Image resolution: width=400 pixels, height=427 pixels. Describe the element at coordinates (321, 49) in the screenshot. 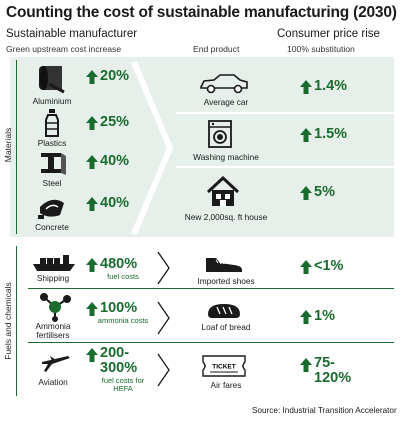

I see `header-substitution: 100% substitution` at that location.